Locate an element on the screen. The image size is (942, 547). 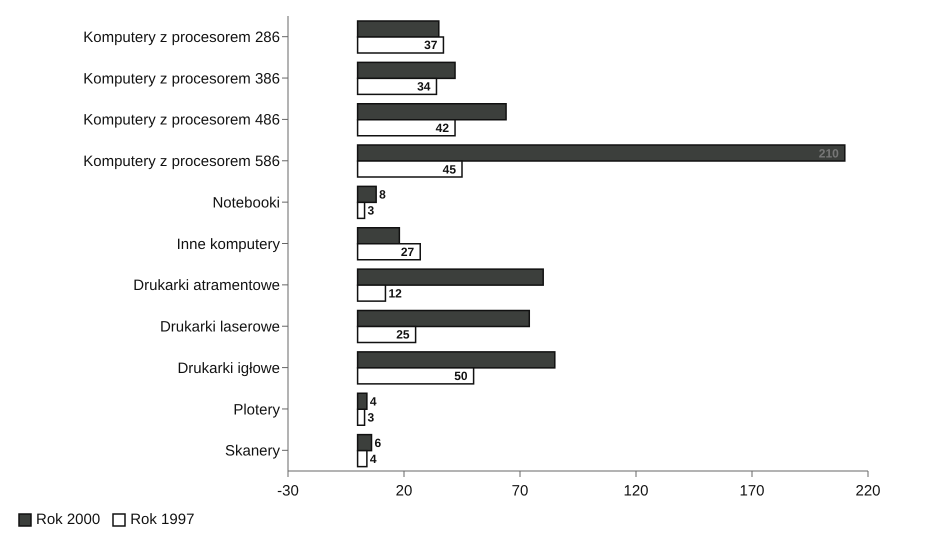
y-tick-label: Skanery is located at coordinates (252, 451).